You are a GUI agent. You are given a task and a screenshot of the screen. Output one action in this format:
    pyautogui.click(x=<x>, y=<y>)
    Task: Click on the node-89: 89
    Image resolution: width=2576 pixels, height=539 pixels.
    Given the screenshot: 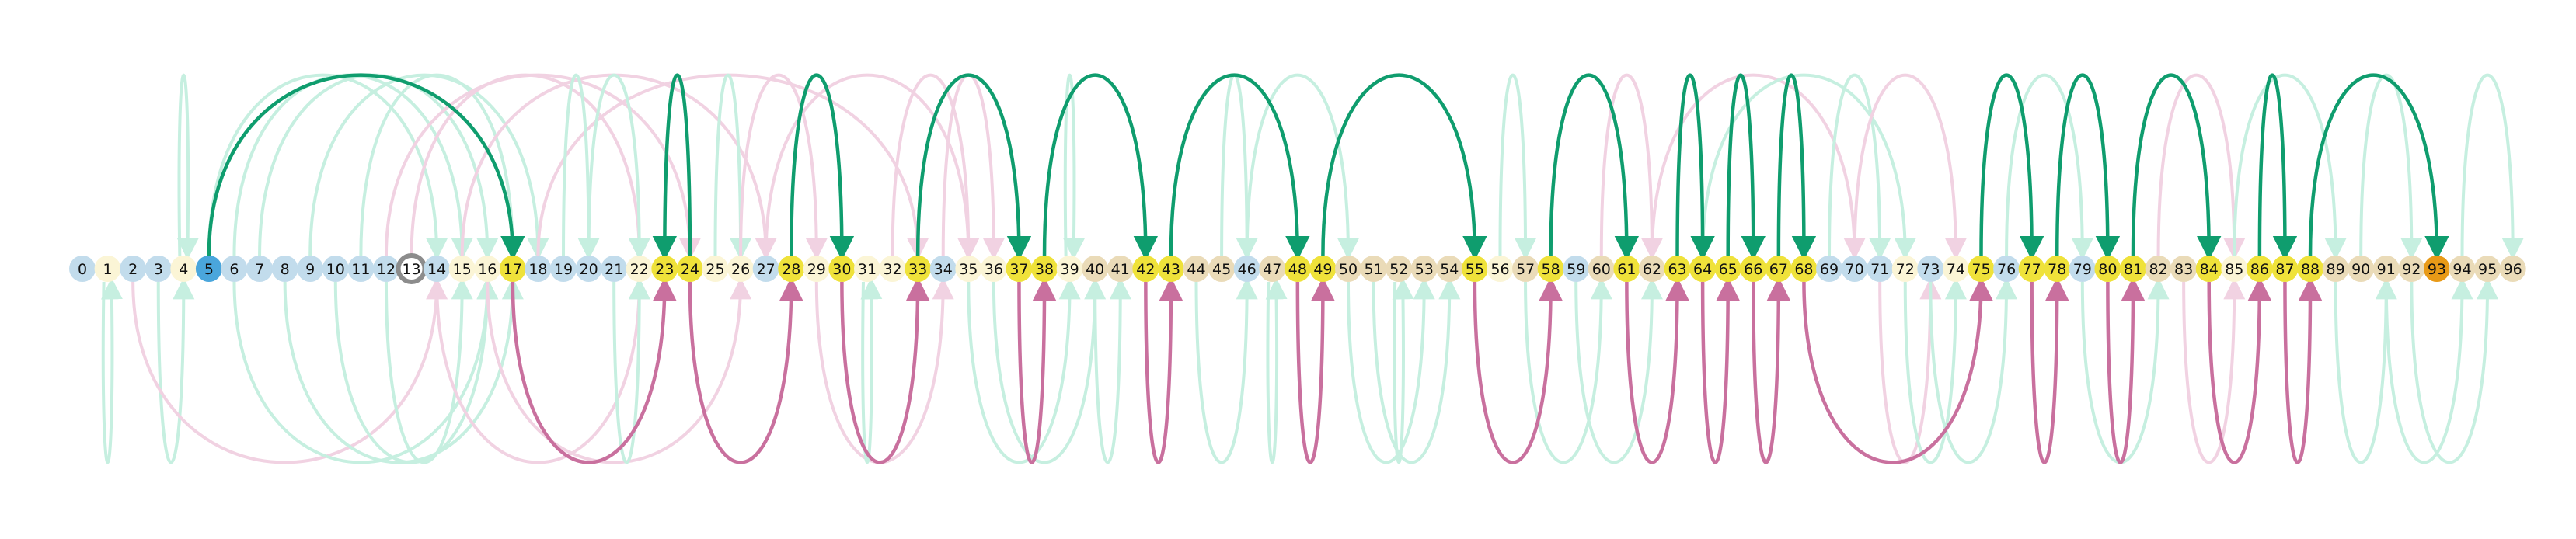 What is the action you would take?
    pyautogui.click(x=2335, y=269)
    